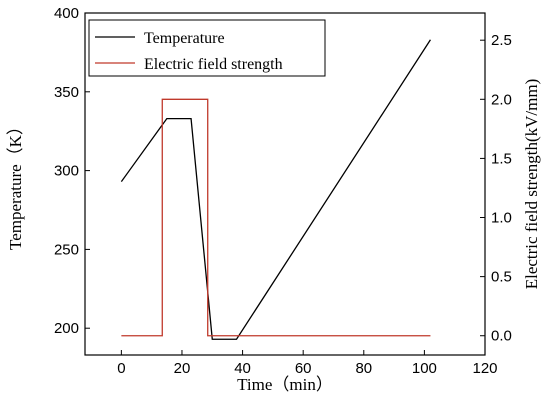  I want to click on y-right-tick-label: 1.0, so click(501, 218).